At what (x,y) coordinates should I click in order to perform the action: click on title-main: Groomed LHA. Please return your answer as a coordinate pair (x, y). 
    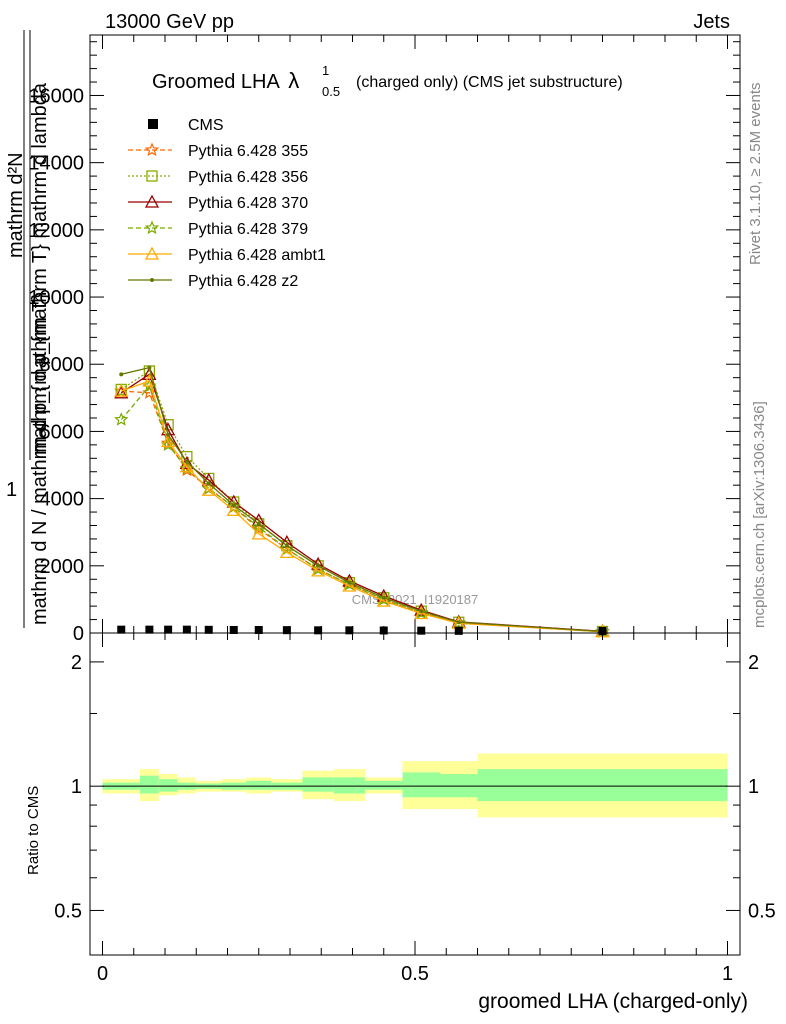
    Looking at the image, I should click on (216, 82).